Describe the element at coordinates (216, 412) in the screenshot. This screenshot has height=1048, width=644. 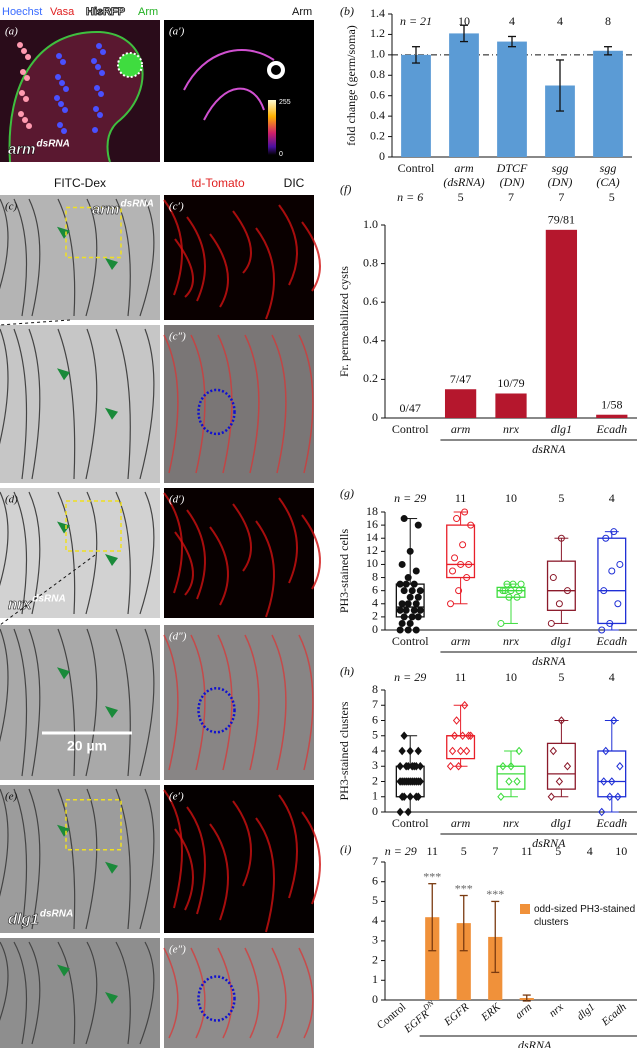
I see `cyst-outline` at that location.